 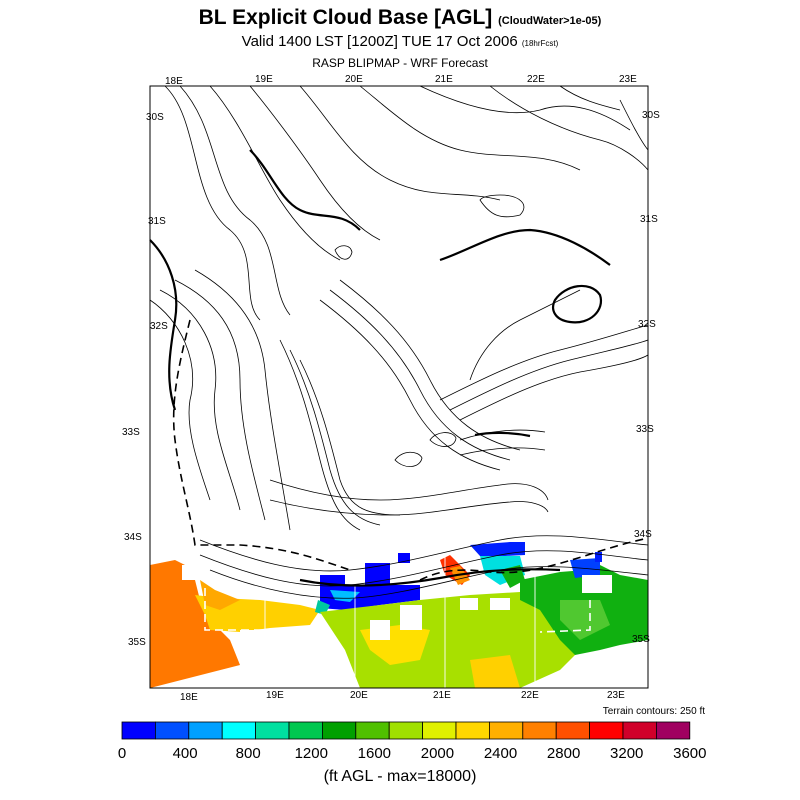 I want to click on colorbar-tick-label: 1200, so click(x=311, y=753).